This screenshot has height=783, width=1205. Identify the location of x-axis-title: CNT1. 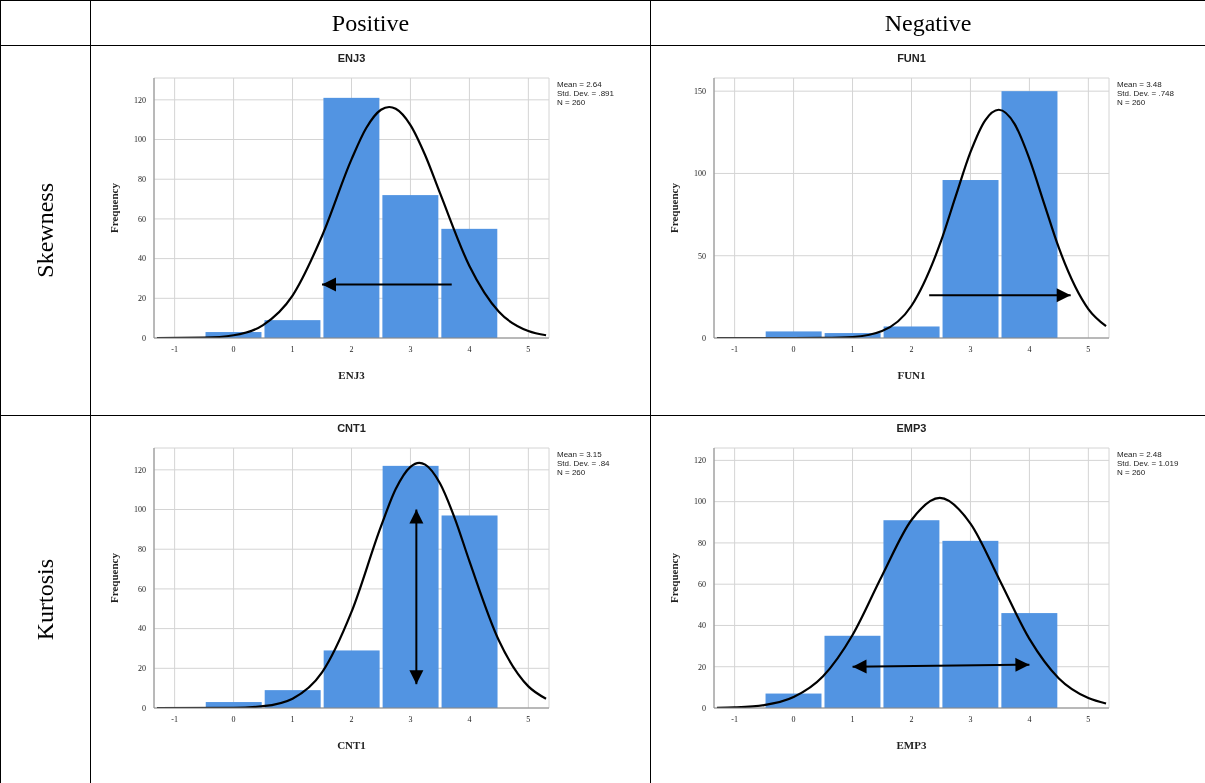
(351, 745).